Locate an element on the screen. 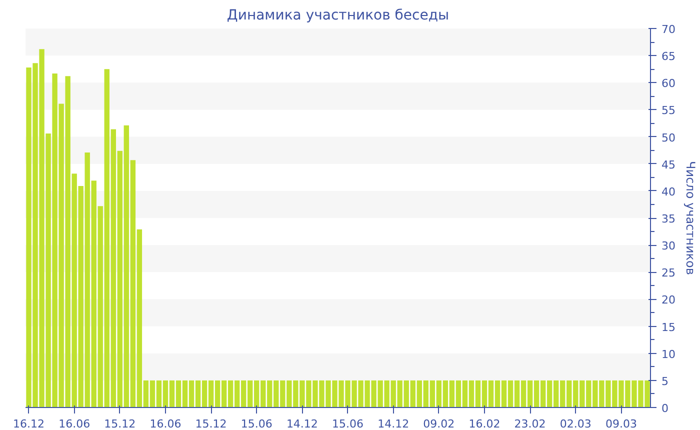 This screenshot has width=700, height=430. x-tick-label: 16.02 is located at coordinates (484, 424).